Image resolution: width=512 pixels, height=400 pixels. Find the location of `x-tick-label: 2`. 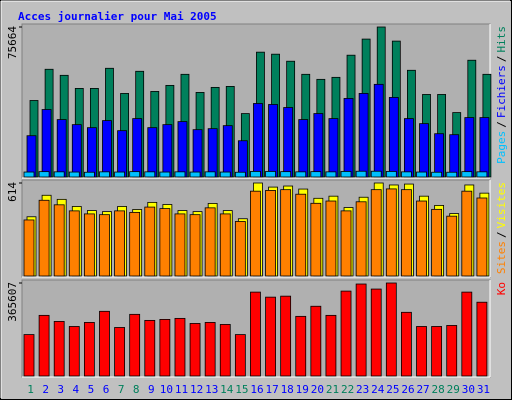

x-tick-label: 2 is located at coordinates (45, 389).